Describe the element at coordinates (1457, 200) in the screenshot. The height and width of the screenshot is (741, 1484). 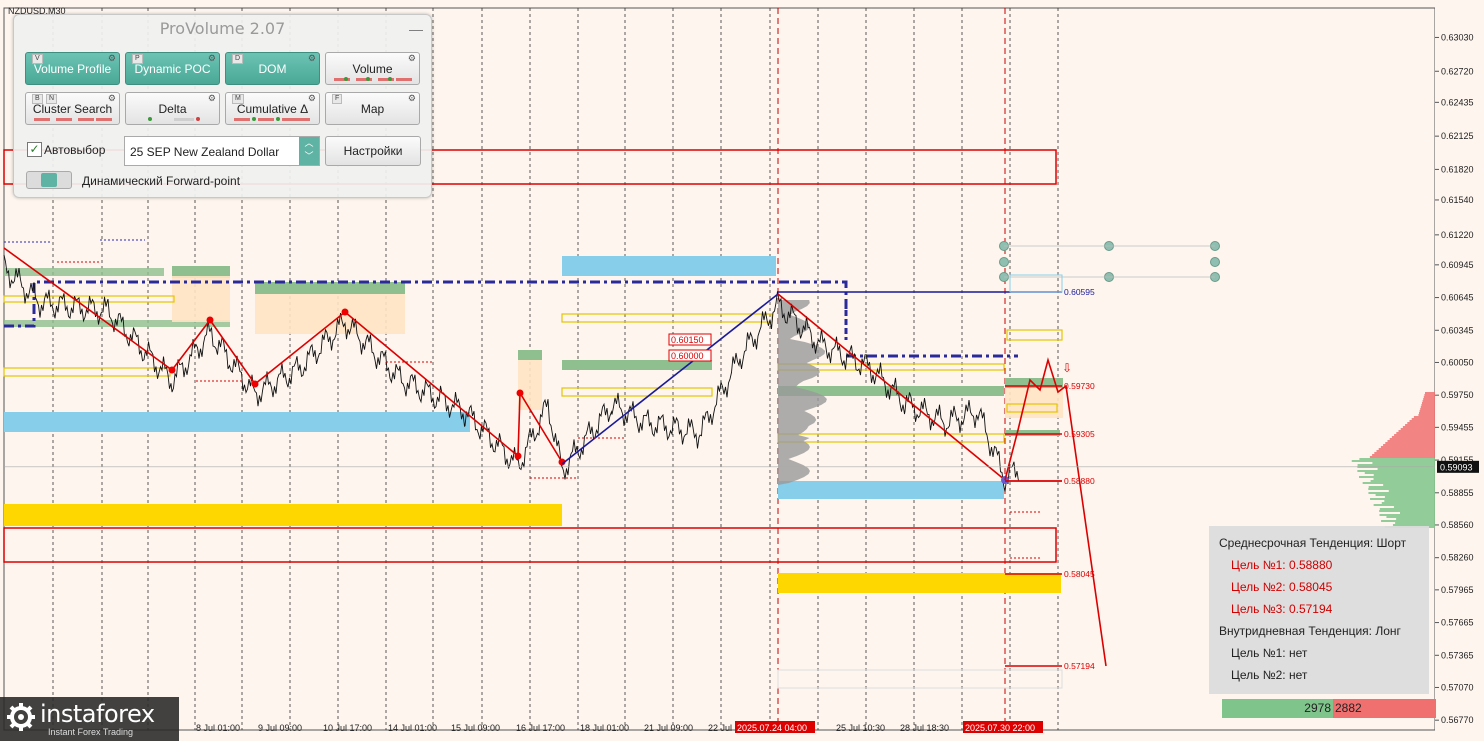
I see `price-tick-label: 0.61540` at that location.